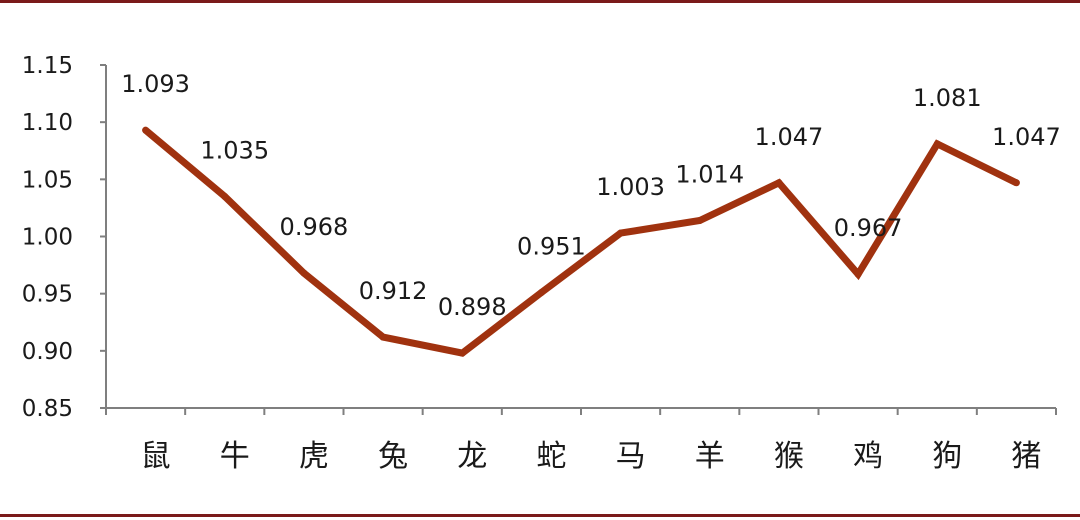 This screenshot has width=1080, height=520. I want to click on y-tick-label: 1.00, so click(47, 238).